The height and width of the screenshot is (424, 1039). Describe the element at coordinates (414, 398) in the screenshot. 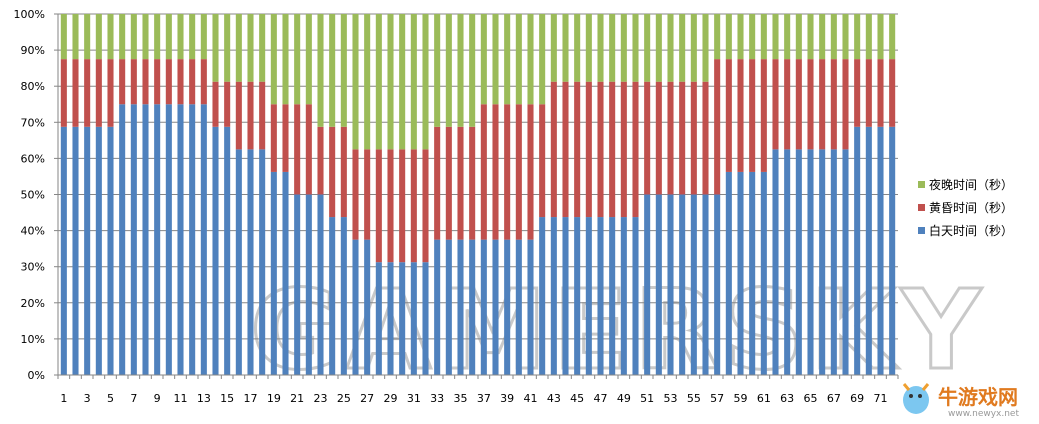

I see `x-tick-label: 31` at that location.